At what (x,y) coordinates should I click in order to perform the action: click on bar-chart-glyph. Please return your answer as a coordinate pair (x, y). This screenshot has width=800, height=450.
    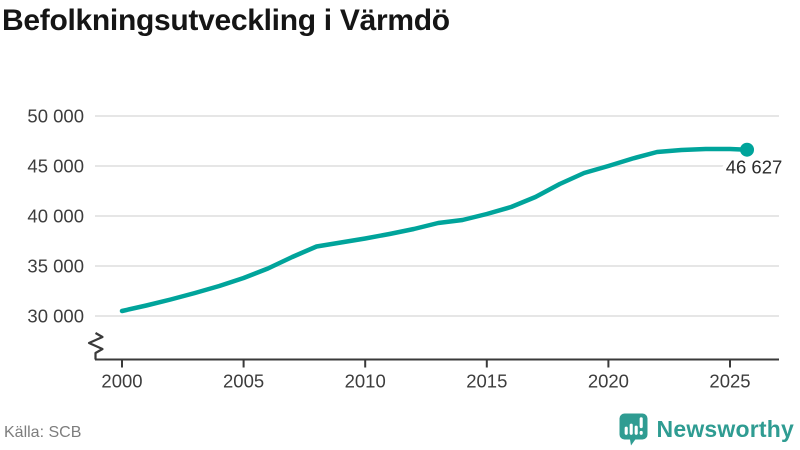
    Looking at the image, I should click on (633, 426).